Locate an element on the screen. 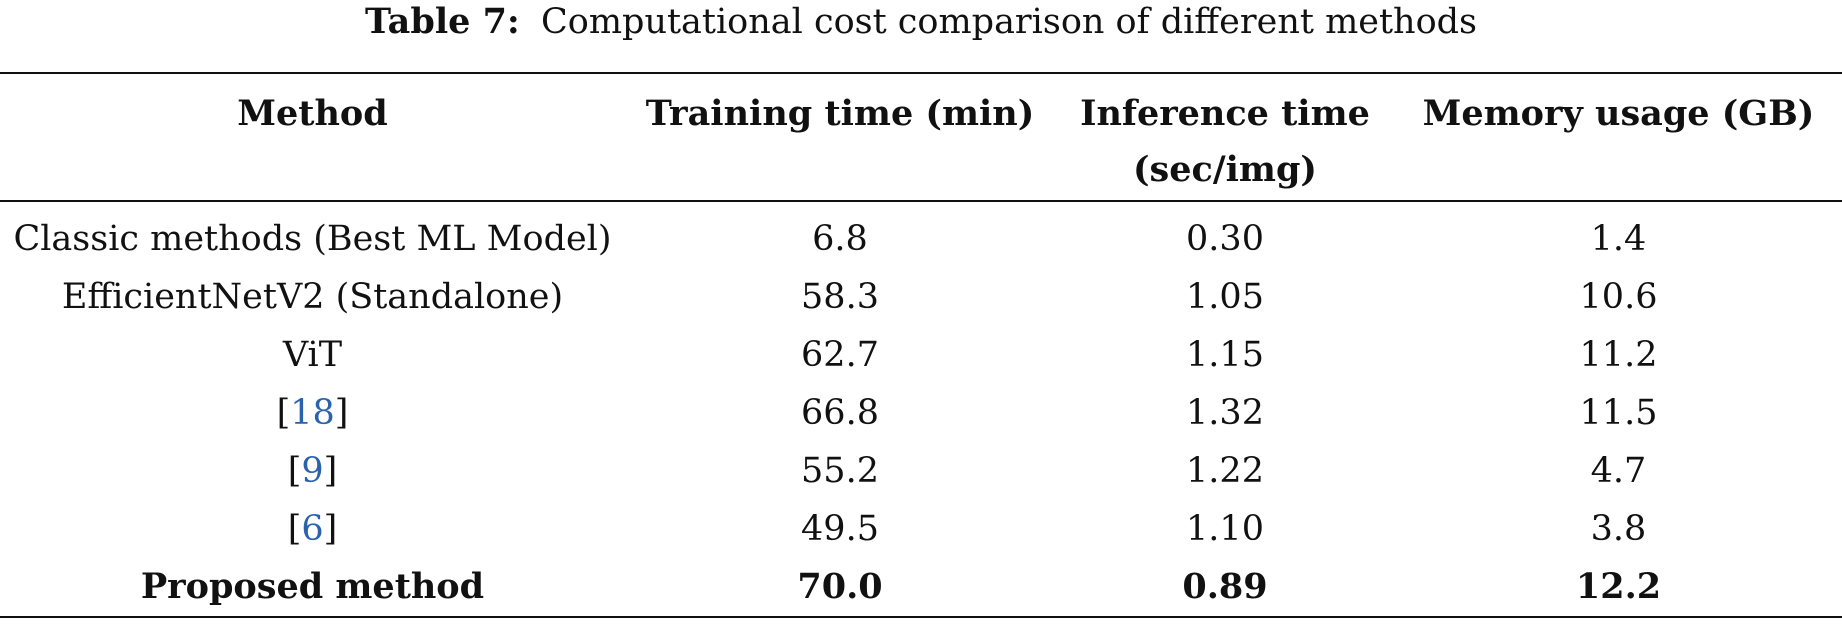 Image resolution: width=1842 pixels, height=631 pixels. header-inference-time: Inference time (sec/img) is located at coordinates (1225, 141).